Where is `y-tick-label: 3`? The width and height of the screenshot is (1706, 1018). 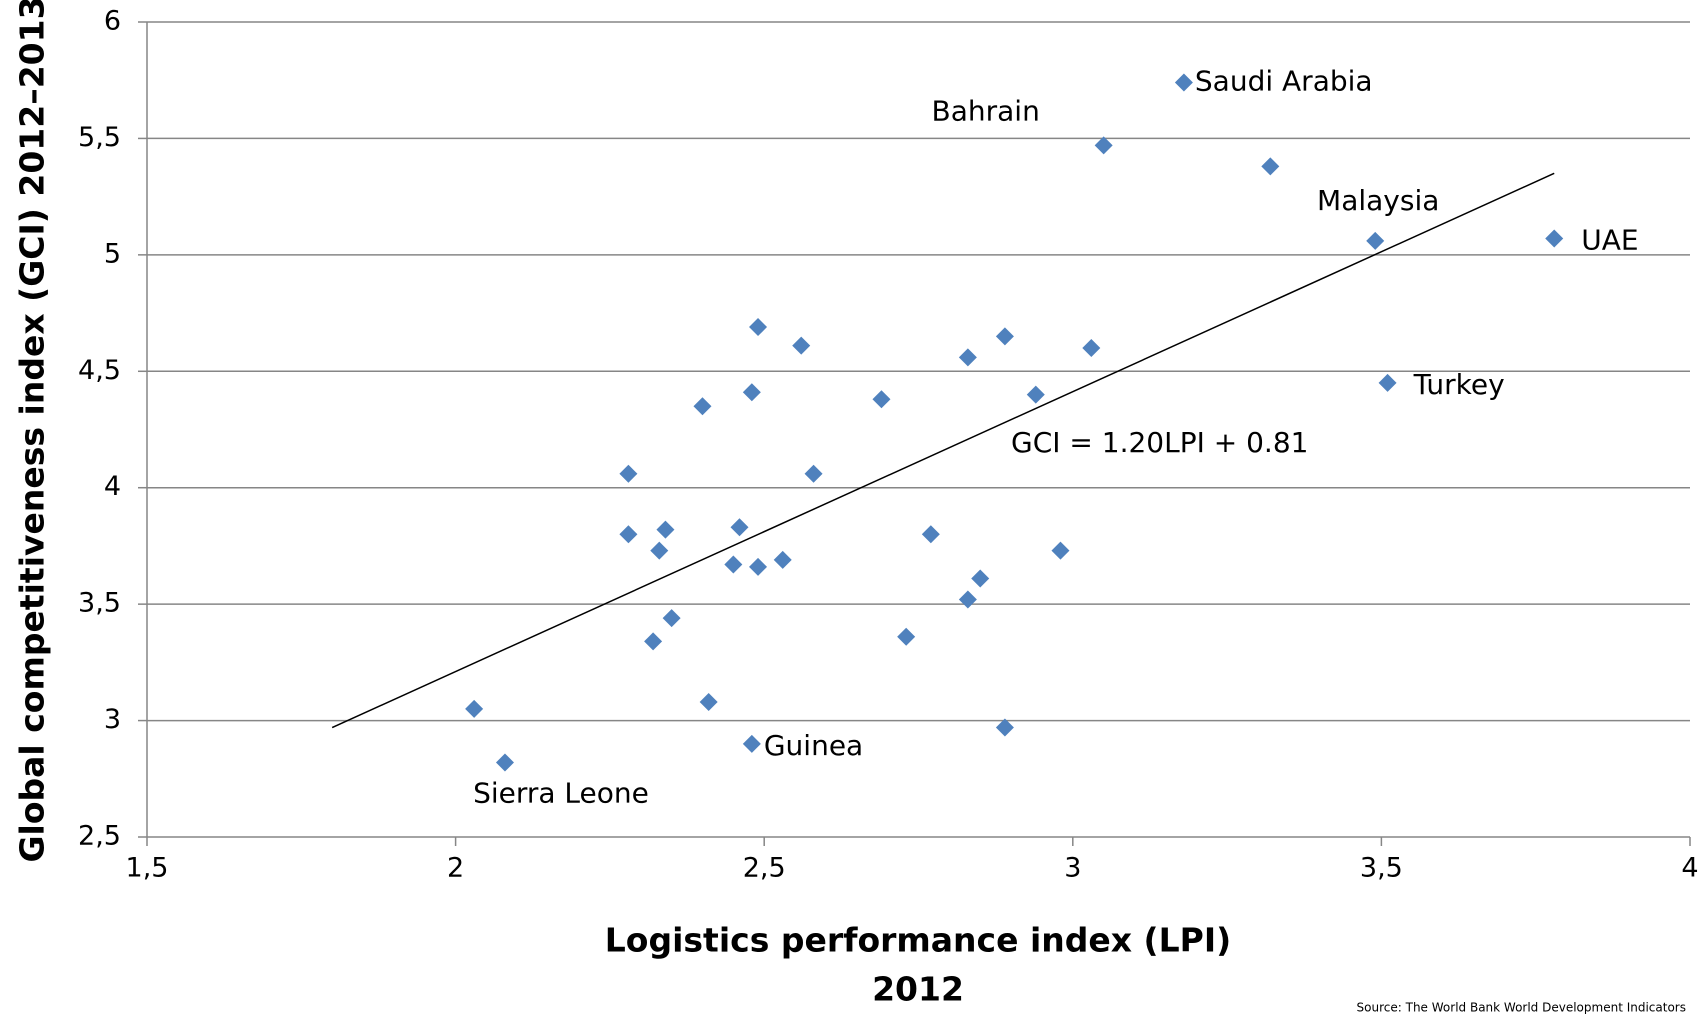 y-tick-label: 3 is located at coordinates (112, 719).